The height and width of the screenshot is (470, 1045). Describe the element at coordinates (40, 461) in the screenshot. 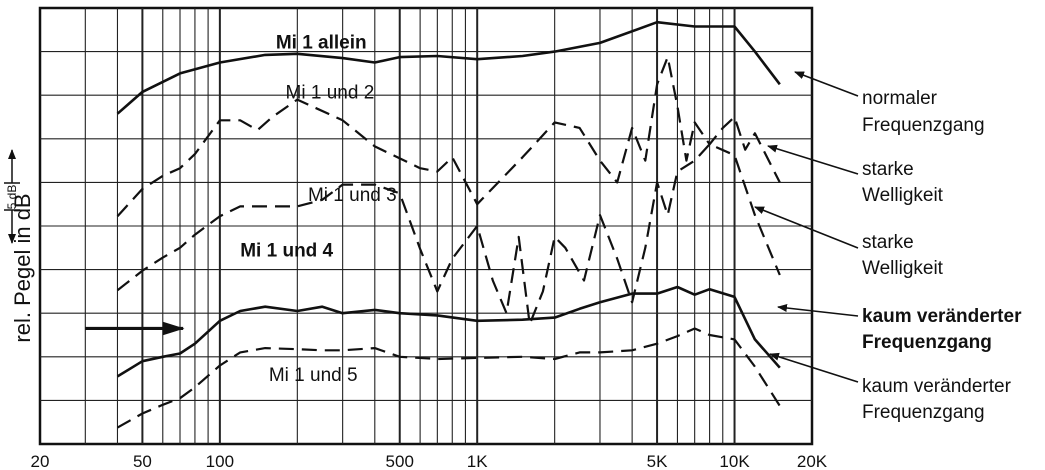

I see `x-tick-label: 20` at that location.